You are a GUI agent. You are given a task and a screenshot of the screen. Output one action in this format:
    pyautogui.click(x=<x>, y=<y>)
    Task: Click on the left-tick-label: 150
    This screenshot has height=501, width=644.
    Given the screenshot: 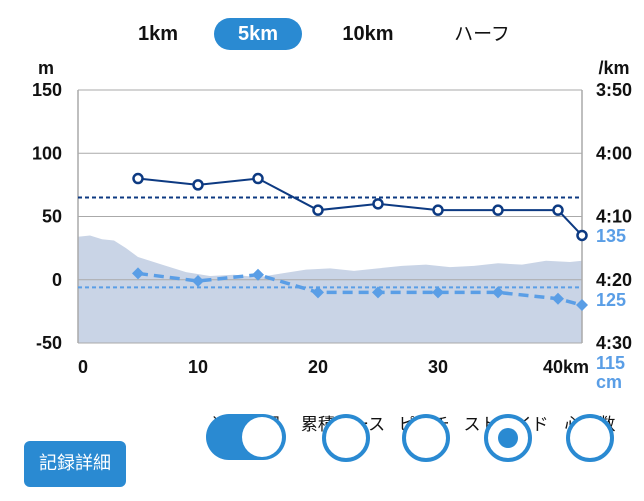 What is the action you would take?
    pyautogui.click(x=47, y=90)
    